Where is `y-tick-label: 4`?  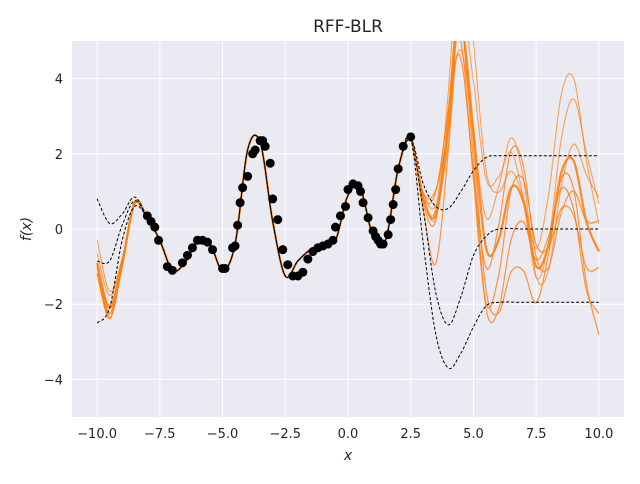
y-tick-label: 4 is located at coordinates (59, 80).